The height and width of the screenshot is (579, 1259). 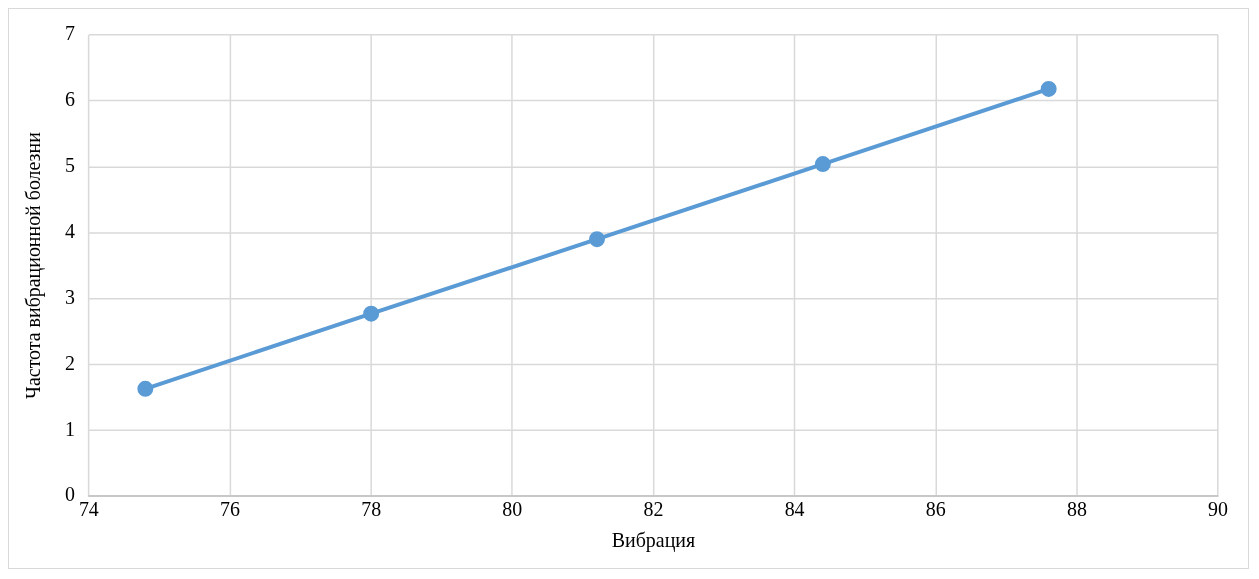 I want to click on y-tick-label: 0, so click(x=69, y=494).